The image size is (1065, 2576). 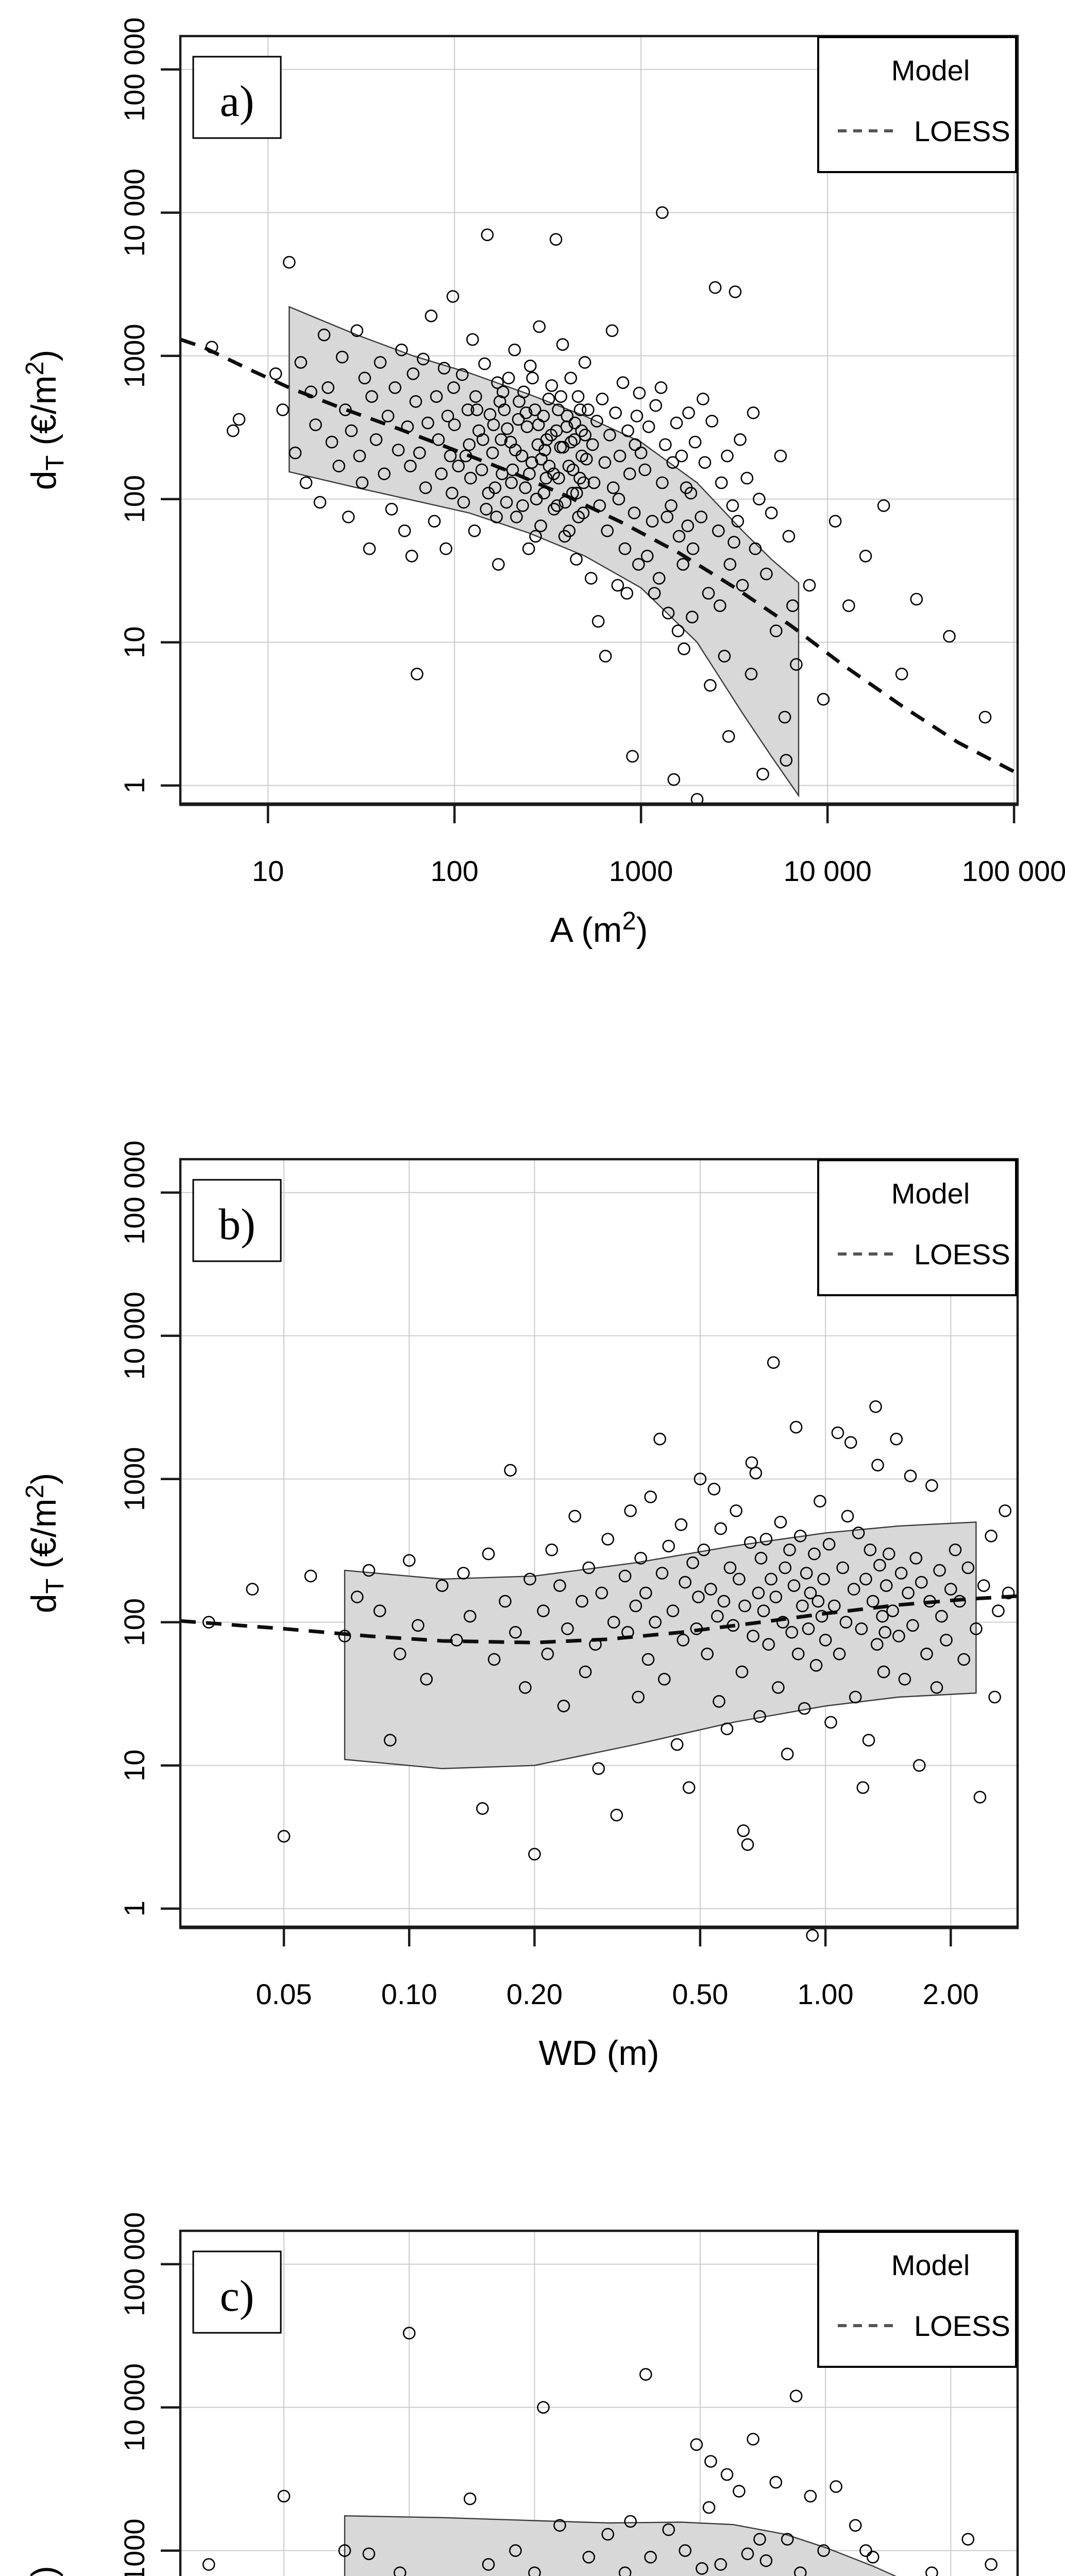 I want to click on x-tick-label: 0.50, so click(x=700, y=1994).